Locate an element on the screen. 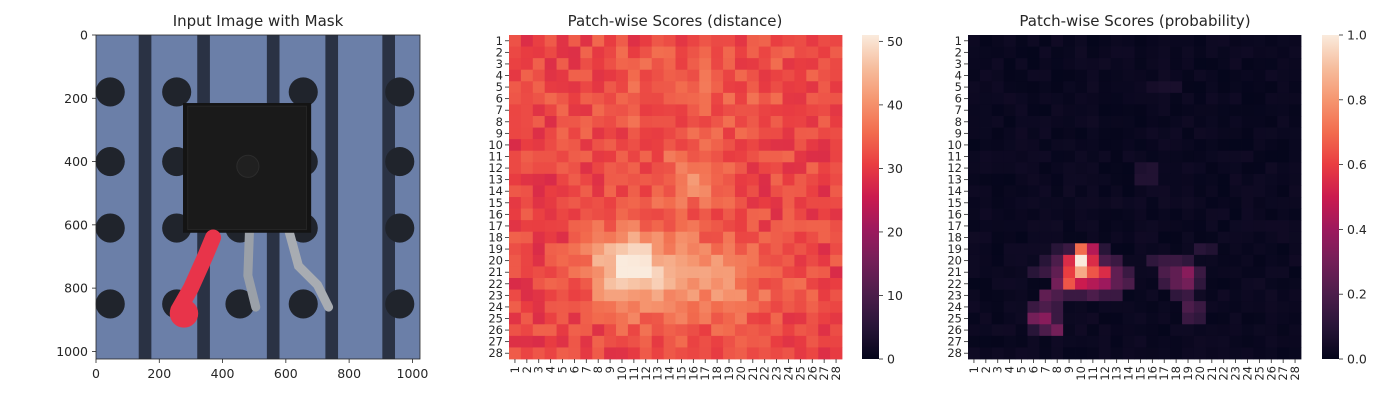 This screenshot has height=400, width=1400. component-hole is located at coordinates (248, 166).